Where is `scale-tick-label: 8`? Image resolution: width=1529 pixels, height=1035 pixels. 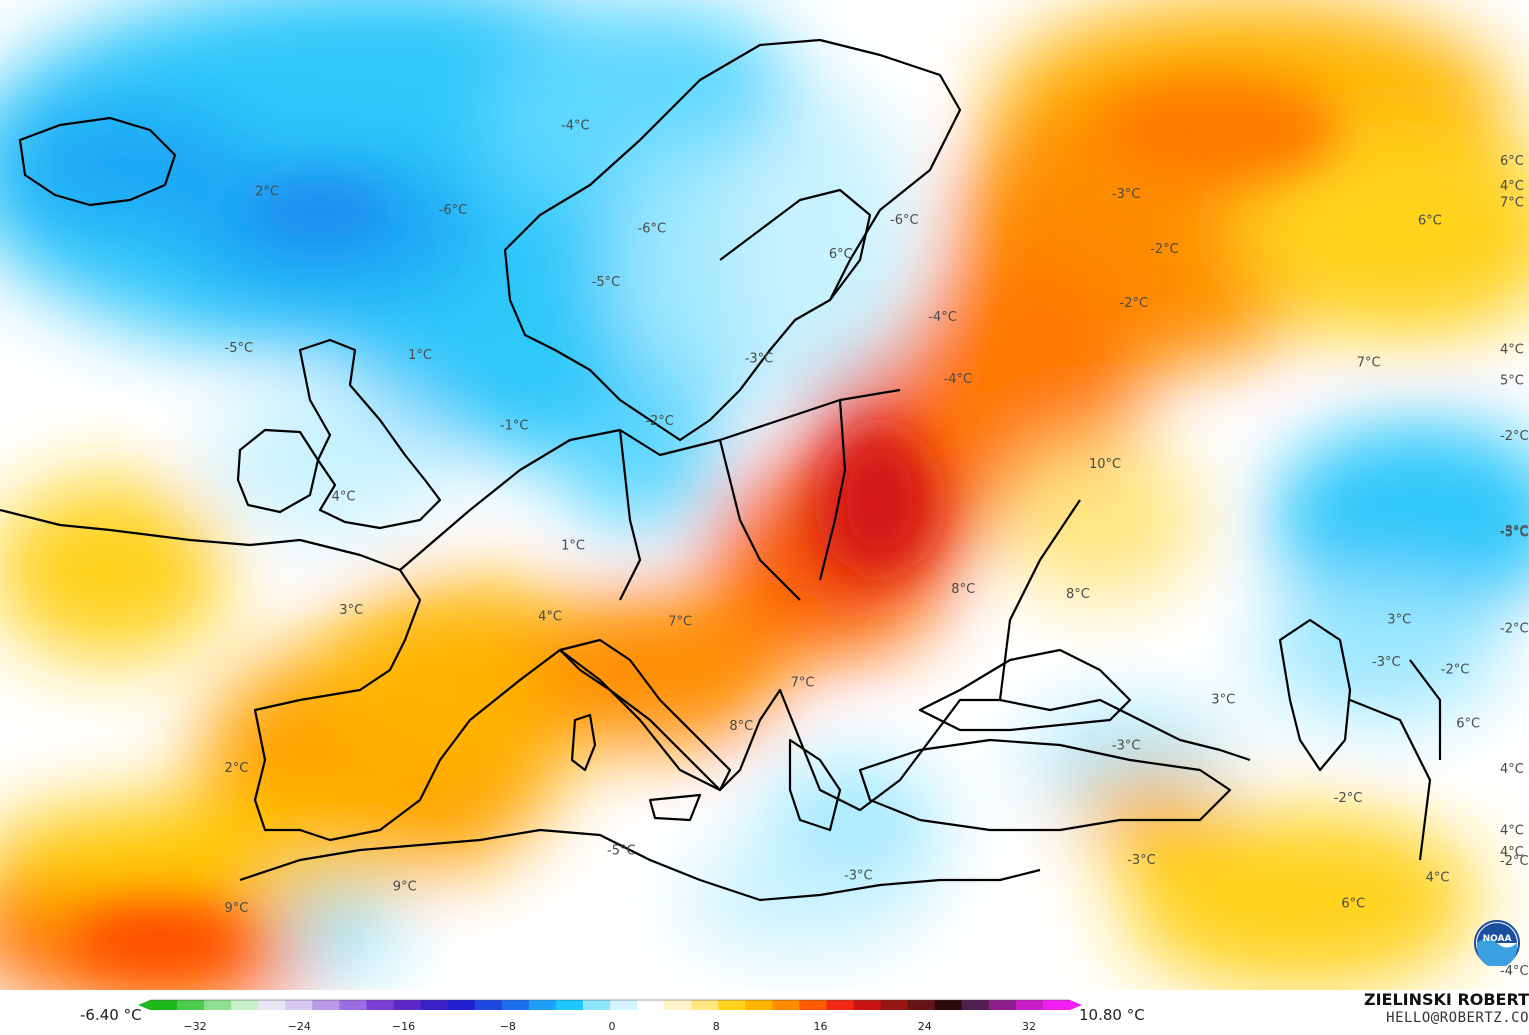
scale-tick-label: 8 is located at coordinates (716, 1026).